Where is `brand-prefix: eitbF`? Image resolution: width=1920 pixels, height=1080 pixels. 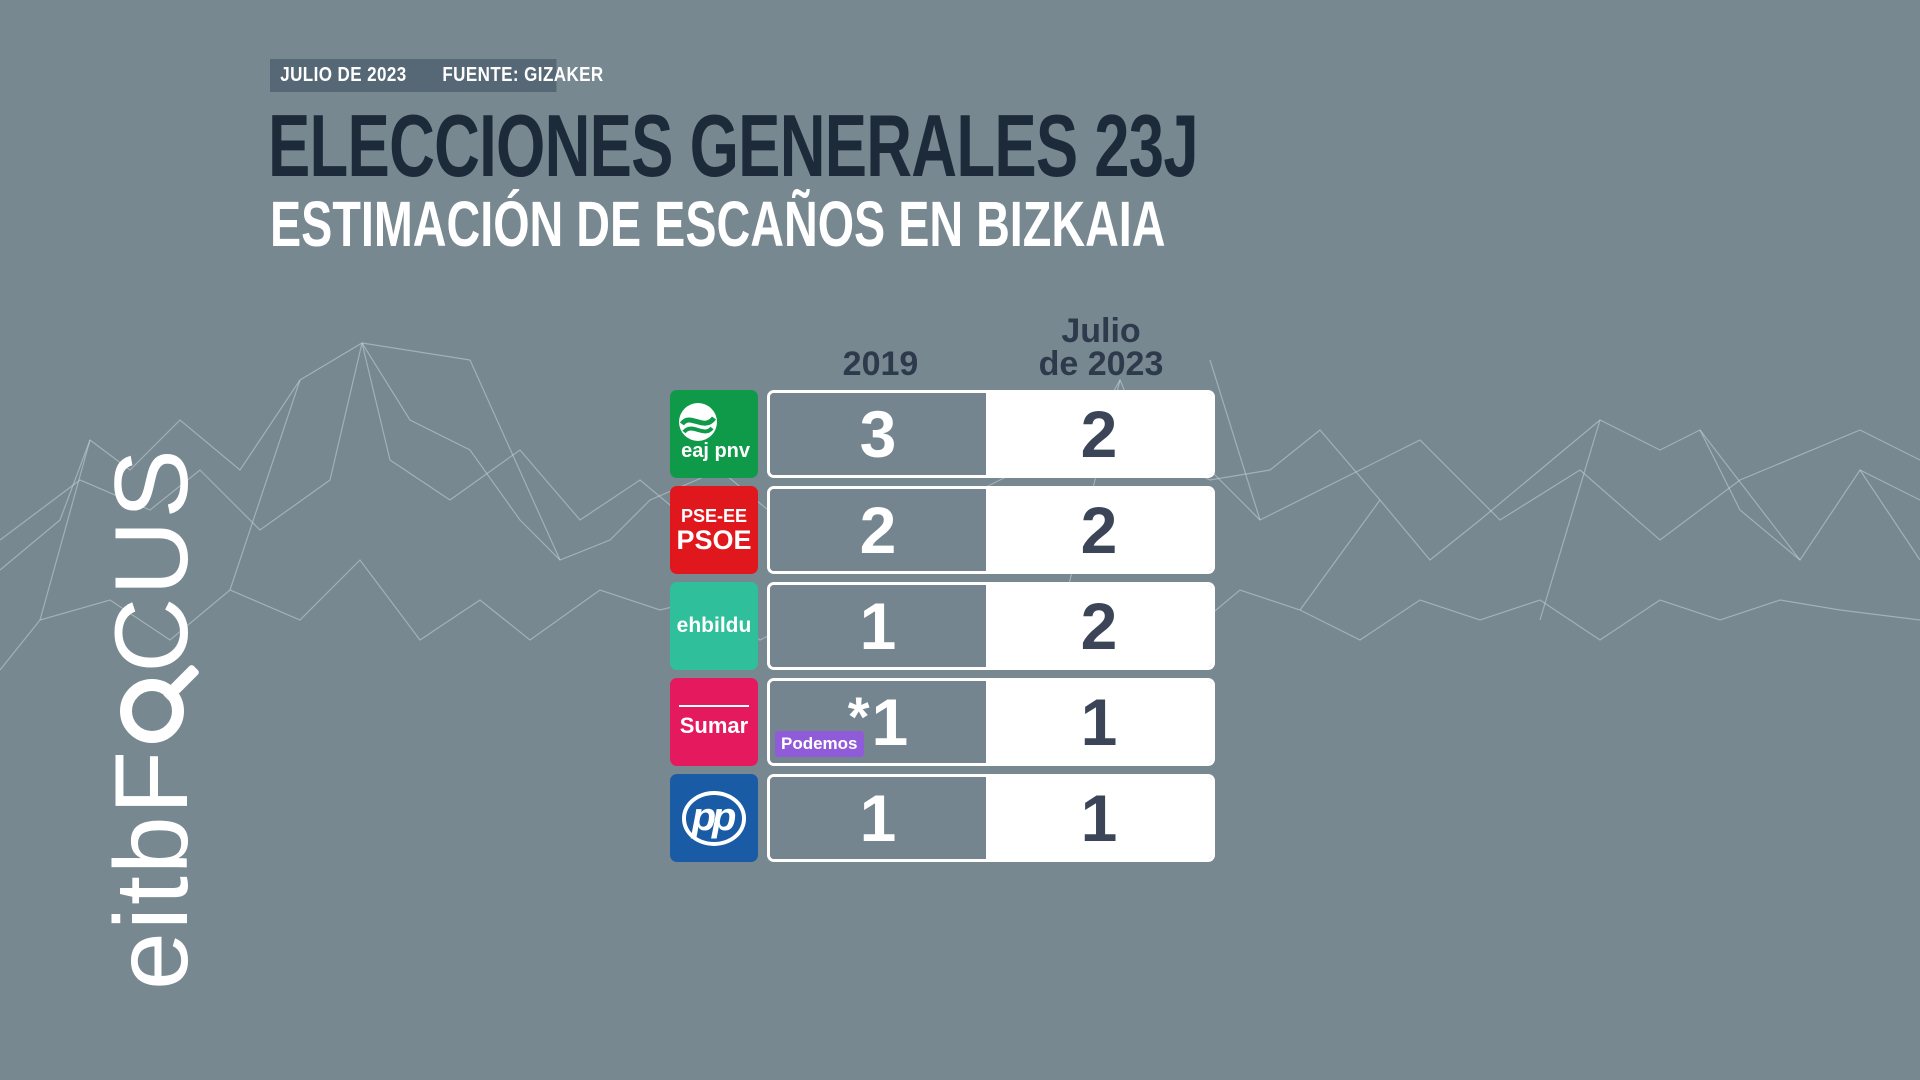 brand-prefix: eitbF is located at coordinates (152, 869).